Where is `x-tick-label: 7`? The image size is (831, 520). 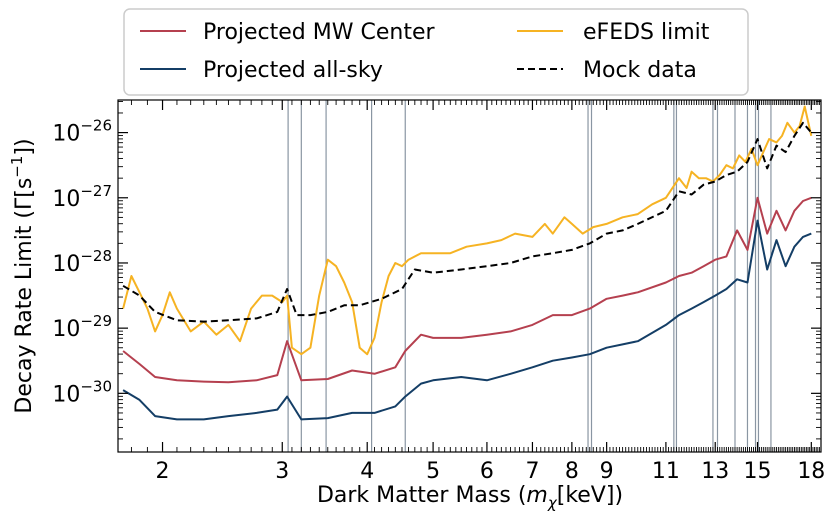 x-tick-label: 7 is located at coordinates (532, 471).